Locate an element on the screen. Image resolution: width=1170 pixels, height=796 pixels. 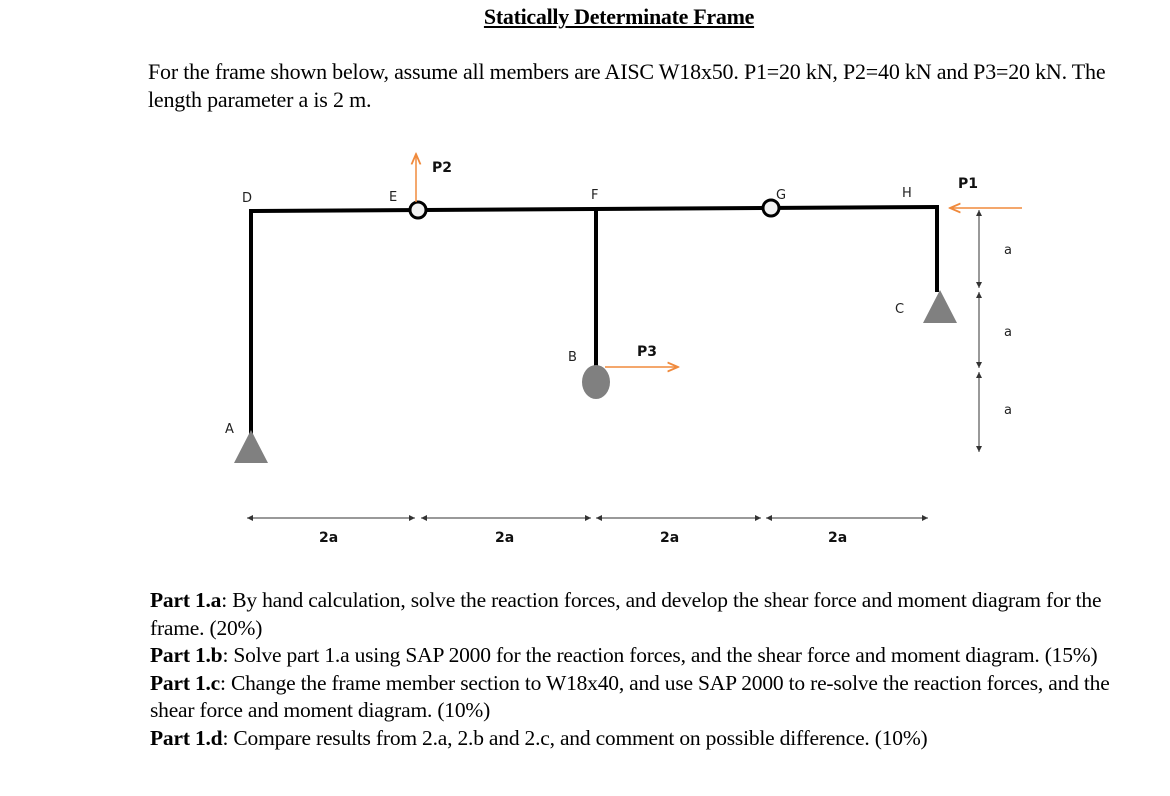
dim-label-GH: 2a is located at coordinates (837, 538).